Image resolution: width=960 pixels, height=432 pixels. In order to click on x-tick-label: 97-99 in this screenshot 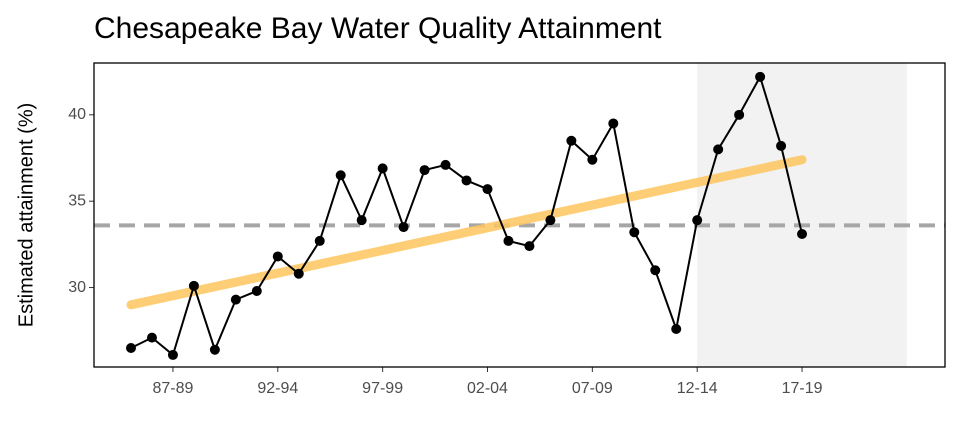, I will do `click(382, 388)`.